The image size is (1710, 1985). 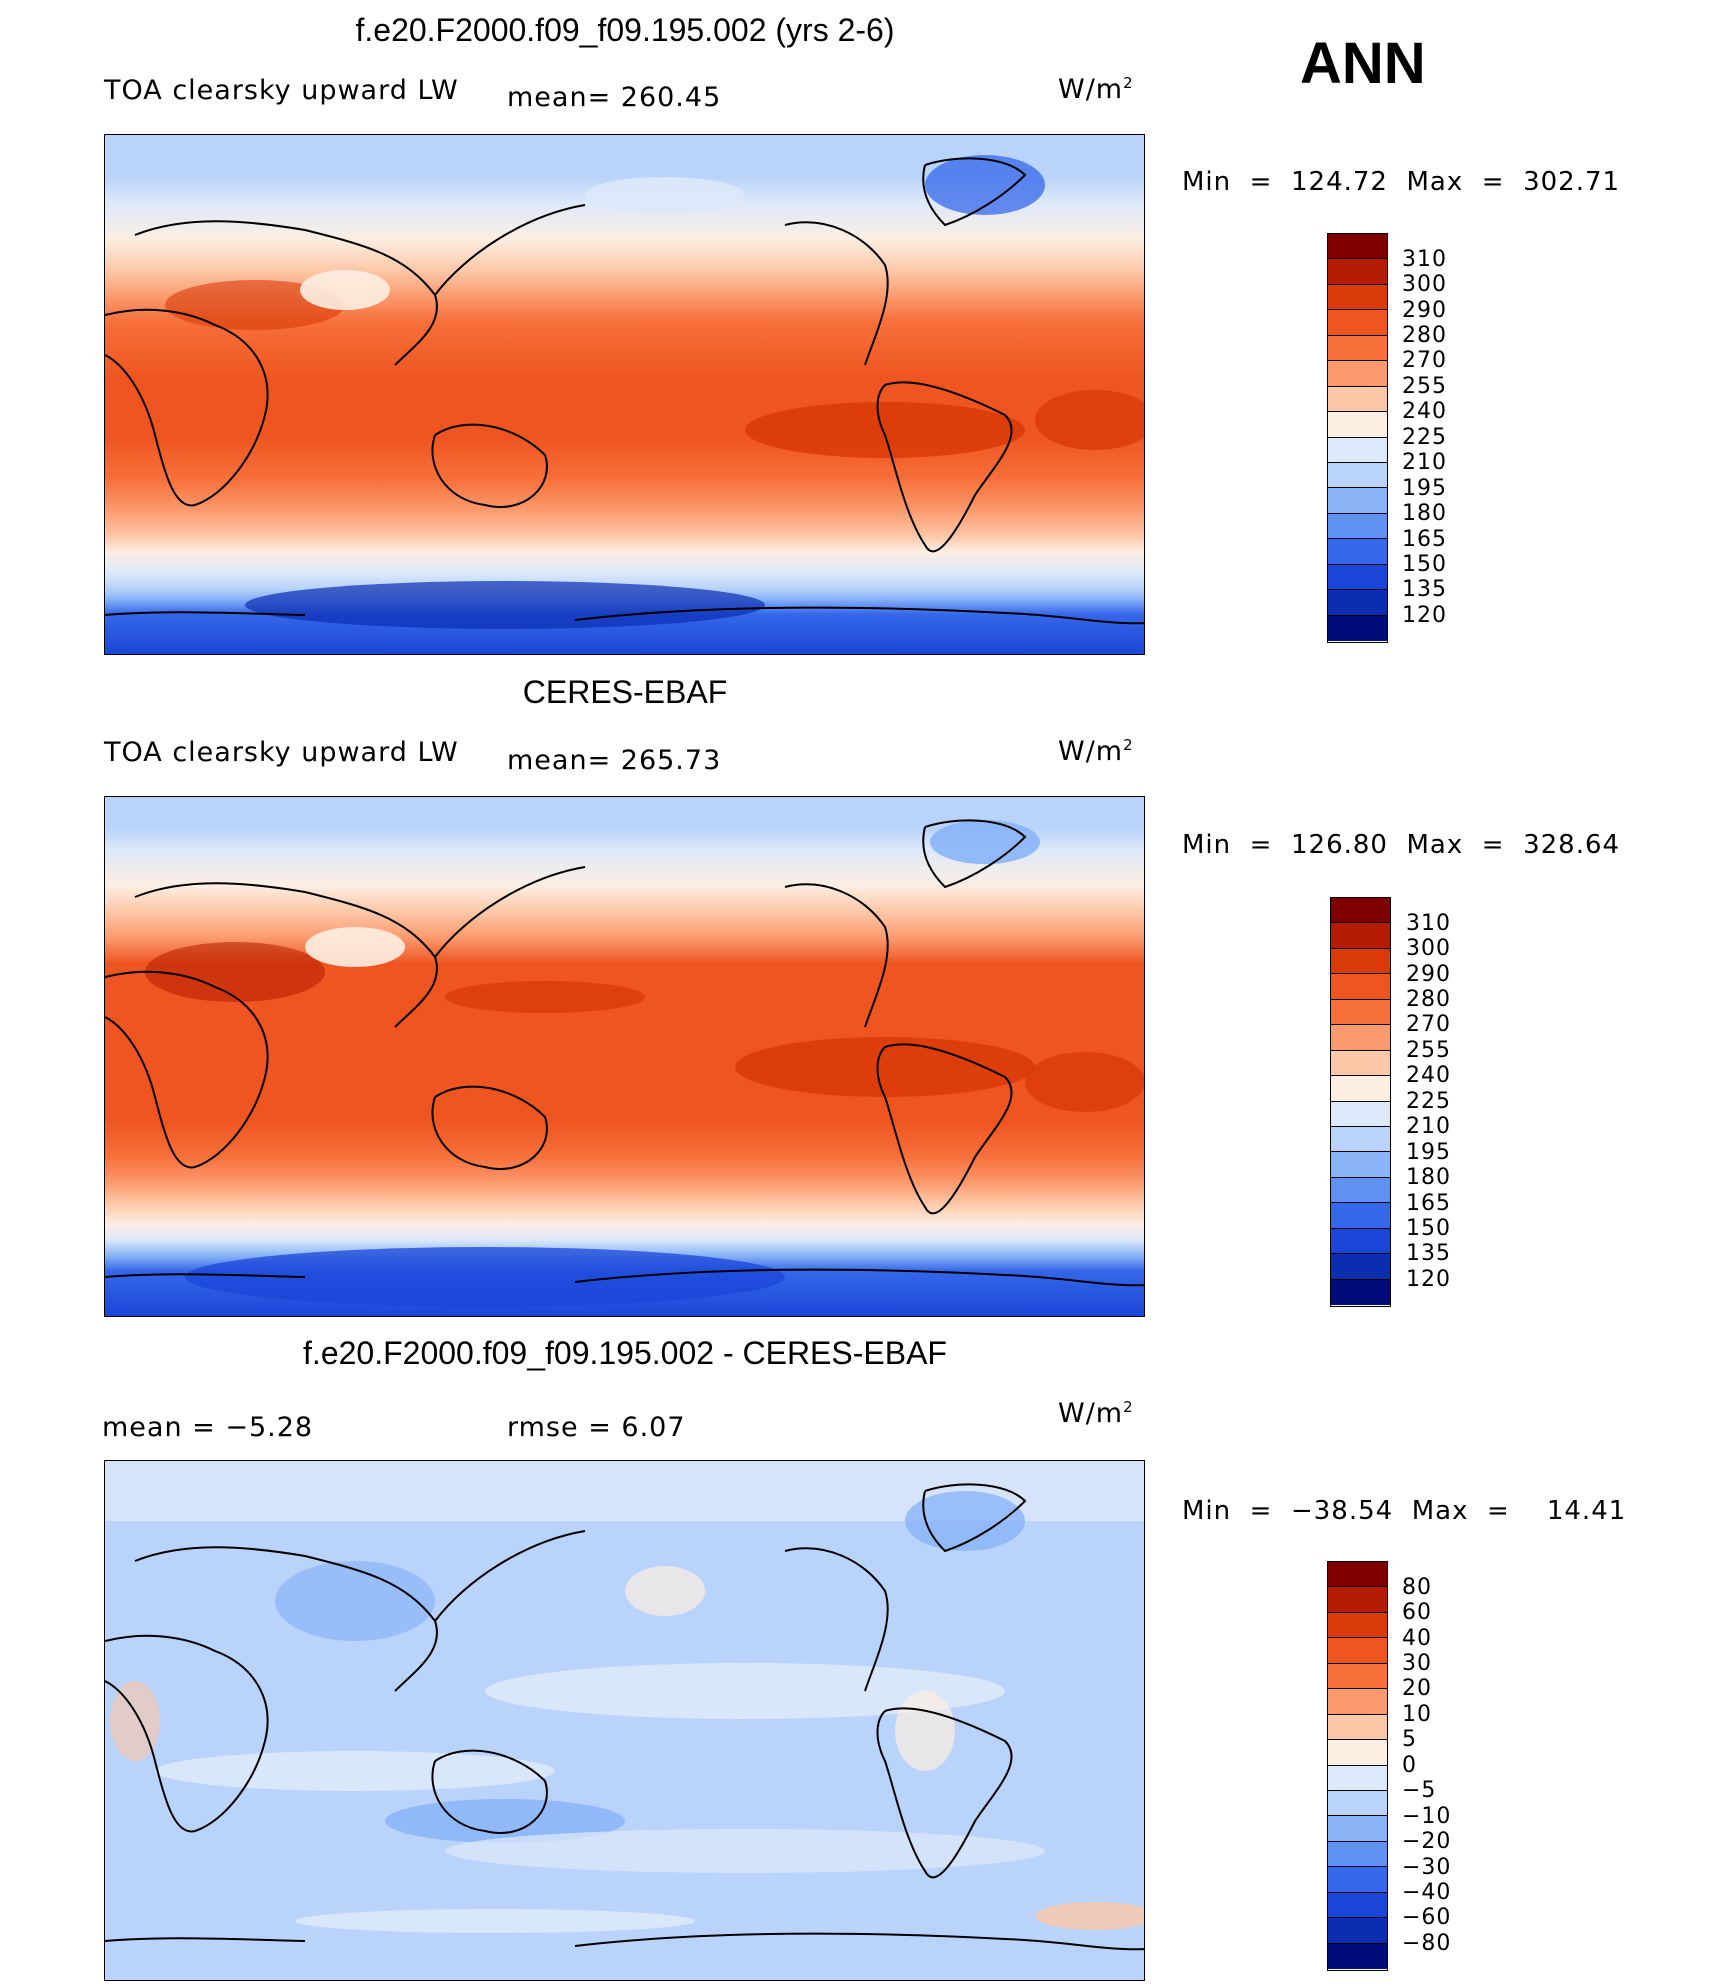 I want to click on panel-2-colorbar-tick-label: 255, so click(x=1428, y=1050).